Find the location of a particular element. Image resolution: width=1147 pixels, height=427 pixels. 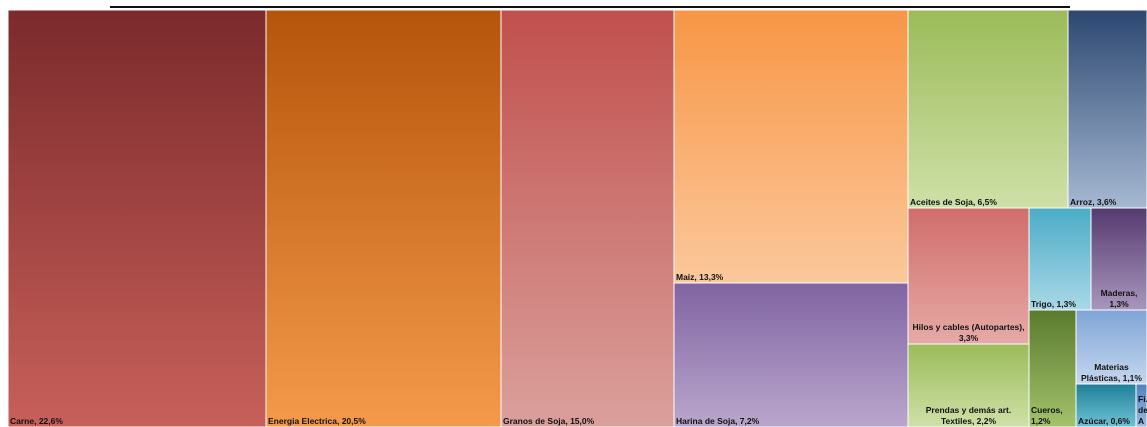

treemap-tile-arroz is located at coordinates (1107, 109).